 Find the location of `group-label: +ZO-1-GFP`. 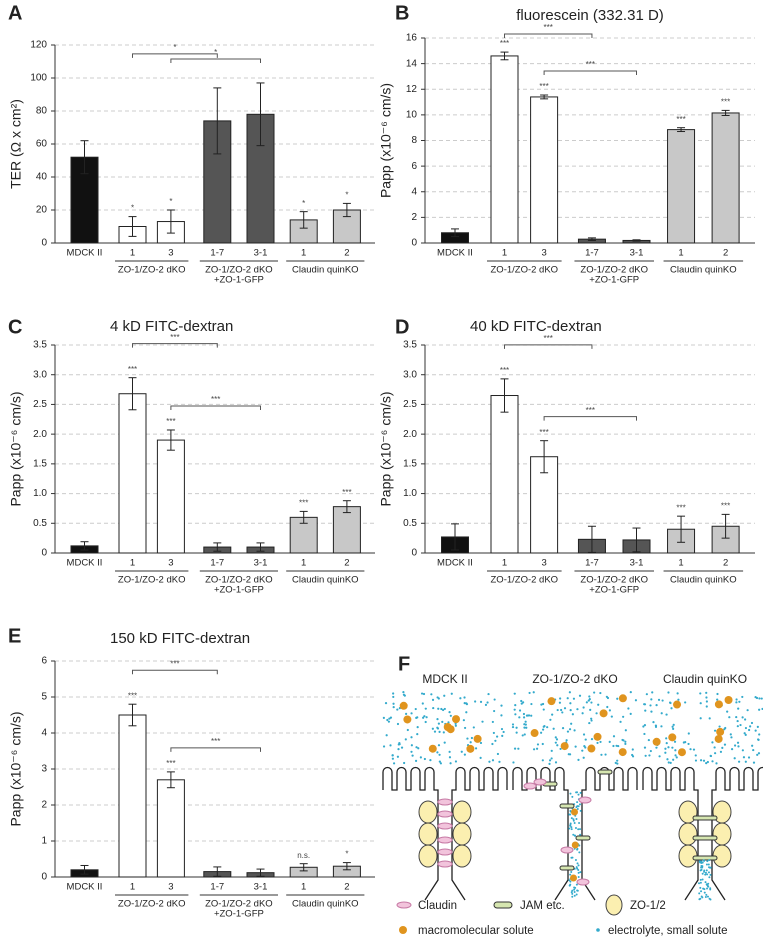

group-label: +ZO-1-GFP is located at coordinates (239, 280).